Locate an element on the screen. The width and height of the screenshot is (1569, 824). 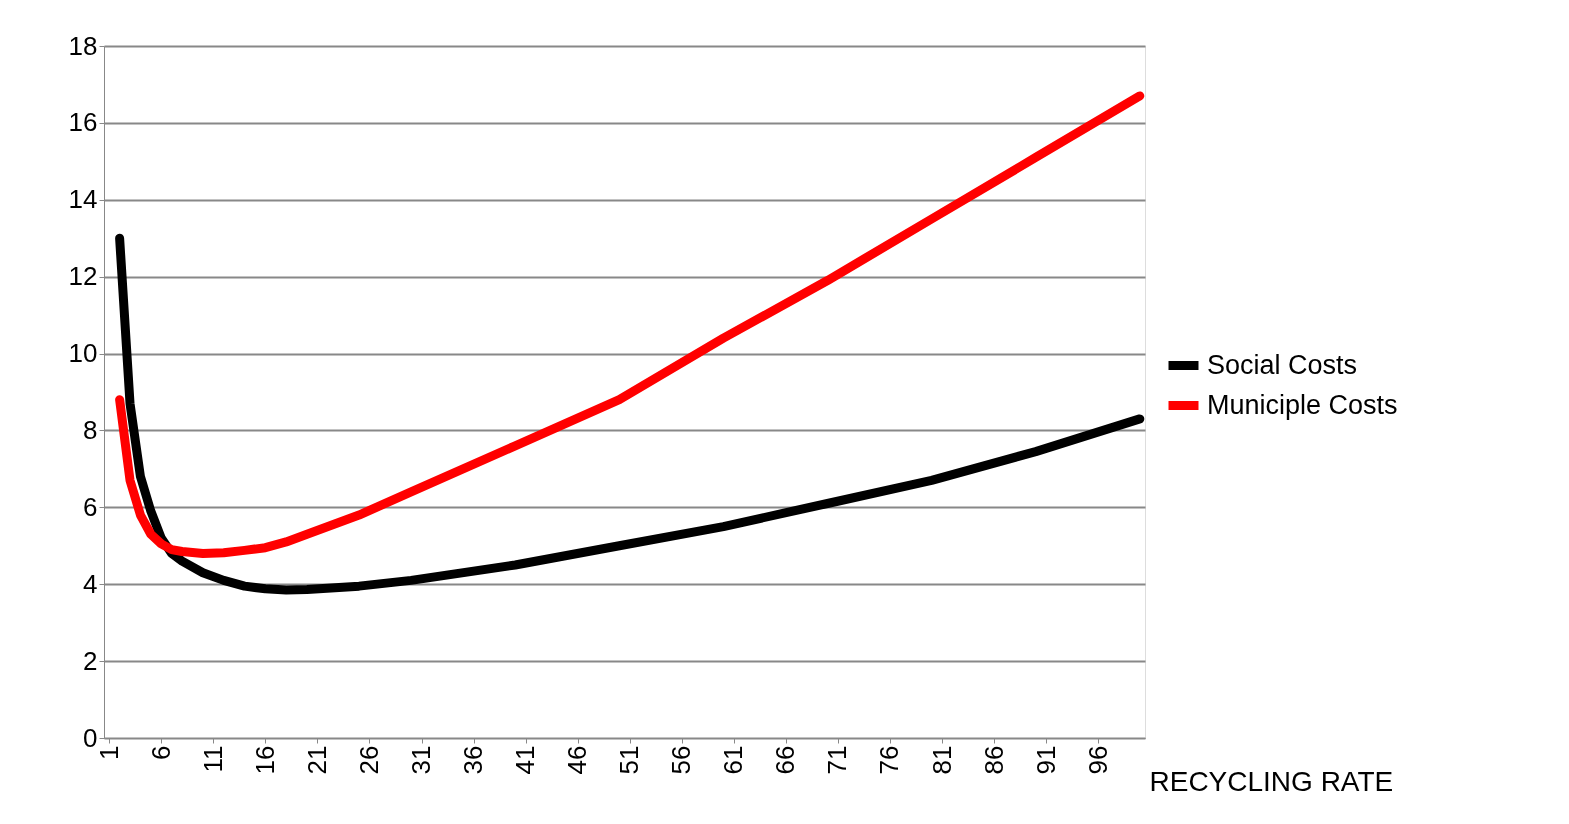
x-tick-label: 76 is located at coordinates (889, 760).